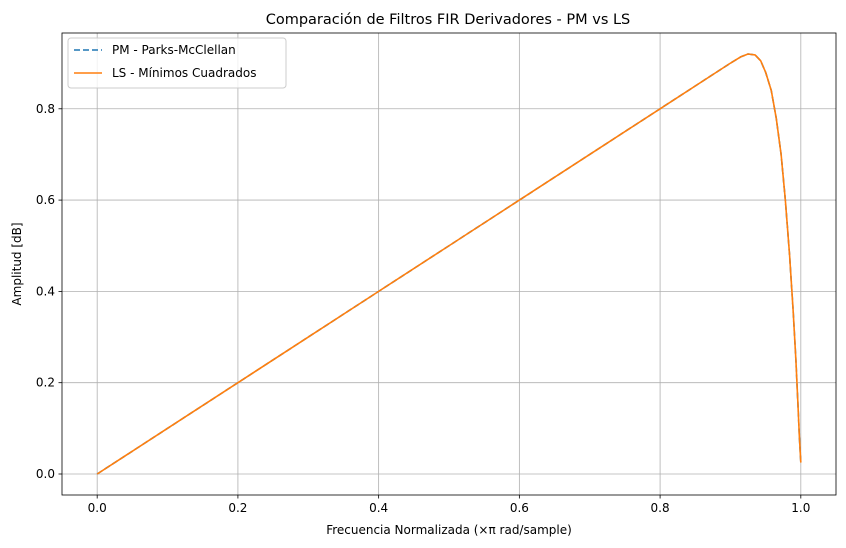 The width and height of the screenshot is (846, 548). Describe the element at coordinates (800, 508) in the screenshot. I see `x-tick-label: 1.0` at that location.